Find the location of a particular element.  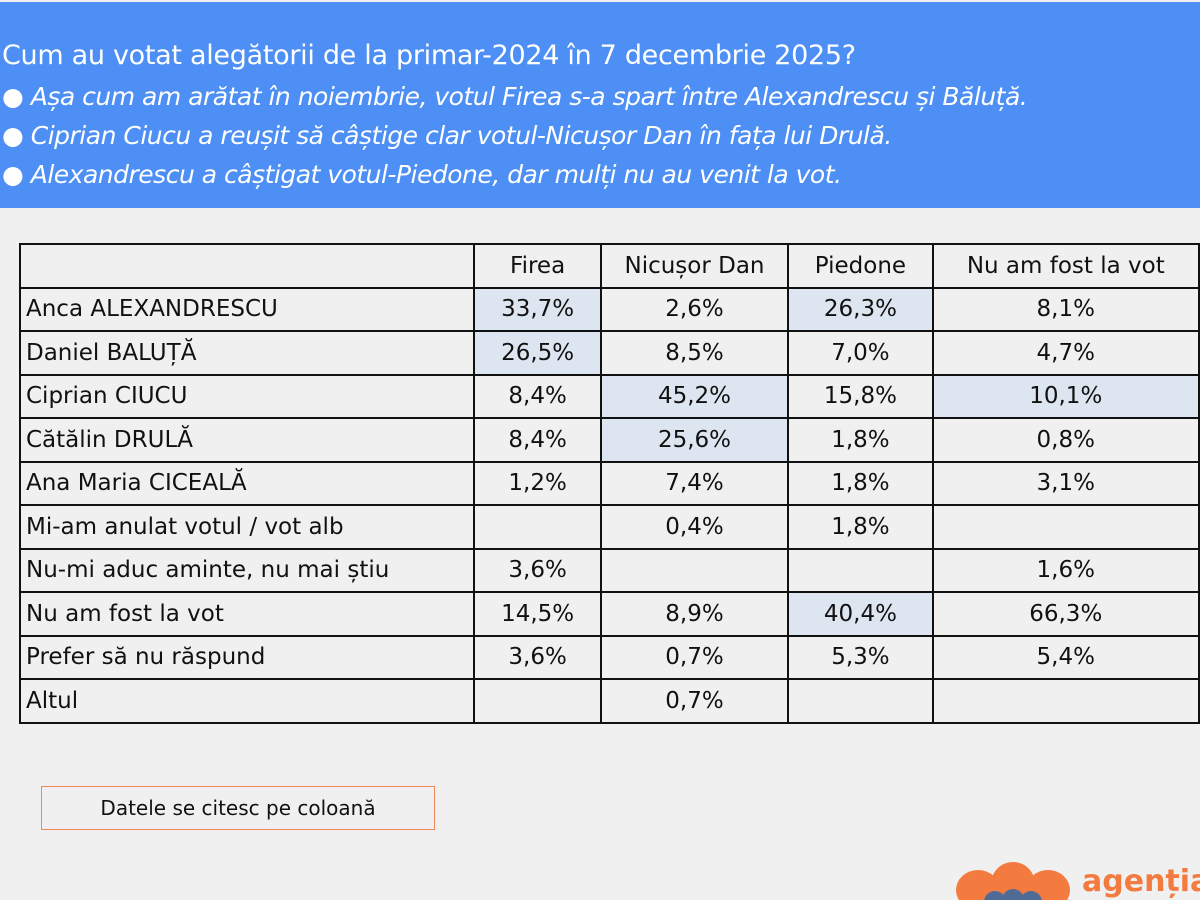

table-cell: 0,8% is located at coordinates (1065, 440).